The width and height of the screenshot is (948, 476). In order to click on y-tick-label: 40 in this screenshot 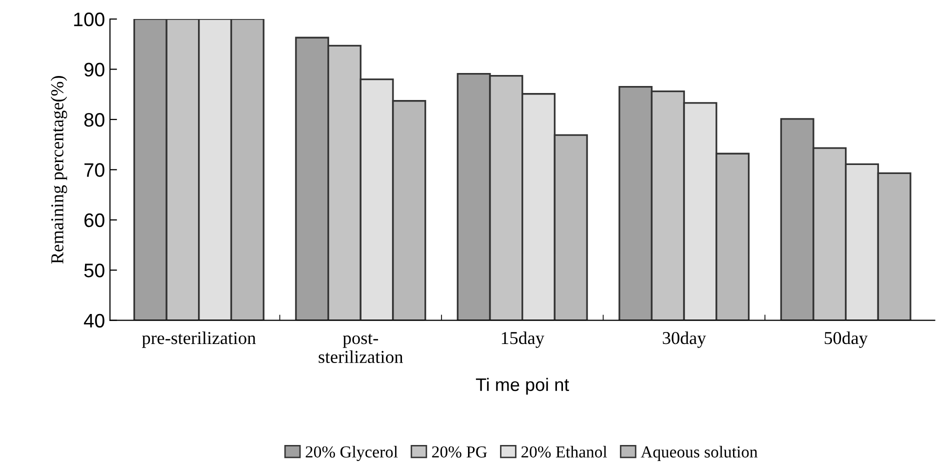, I will do `click(94, 321)`.